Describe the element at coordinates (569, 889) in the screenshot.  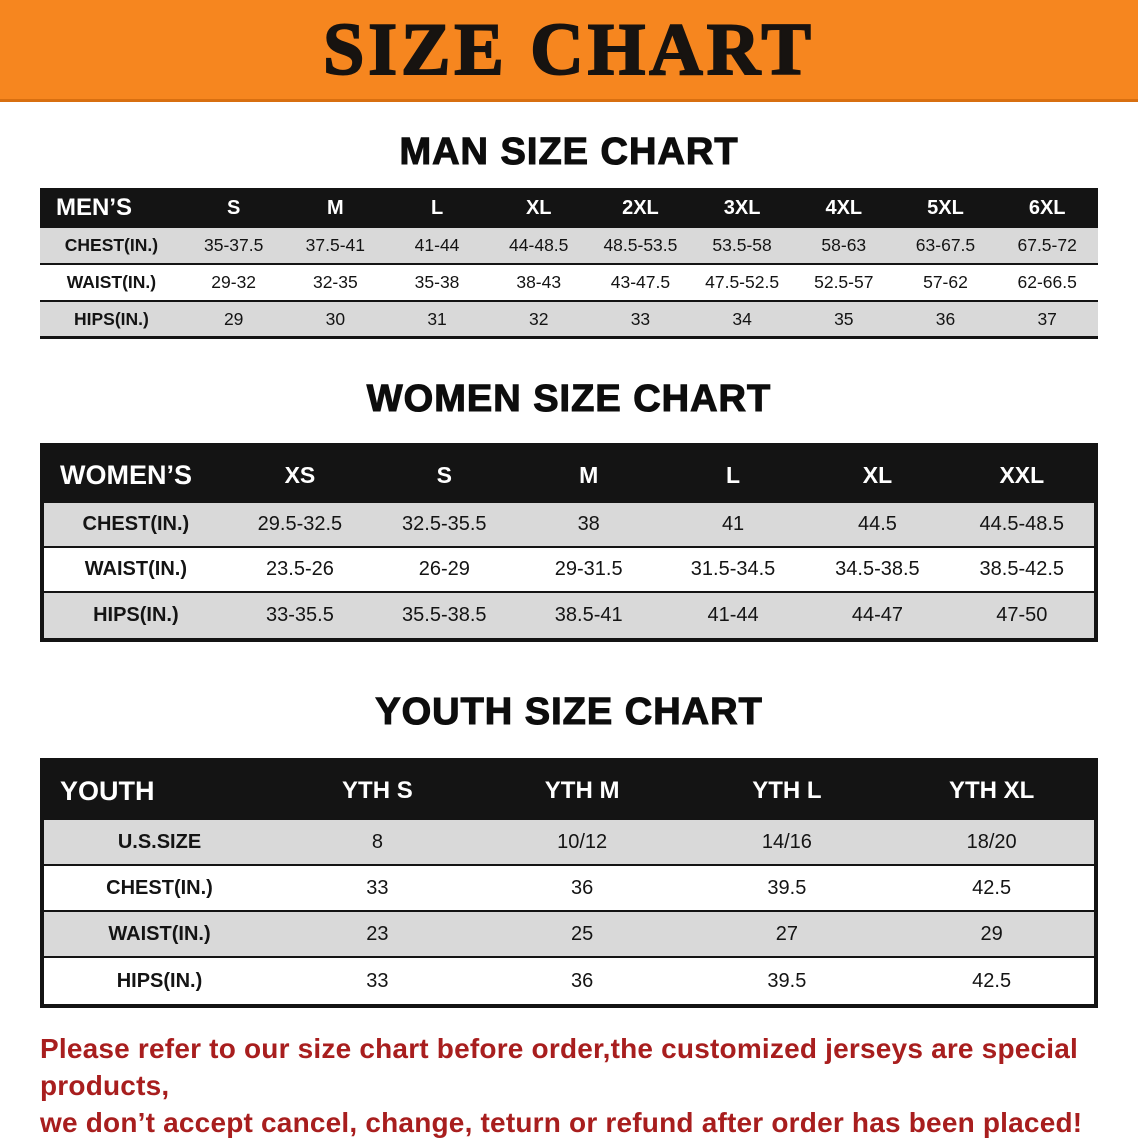
I see `table-row: CHEST(IN.) 33 36 39.5 42.5` at that location.